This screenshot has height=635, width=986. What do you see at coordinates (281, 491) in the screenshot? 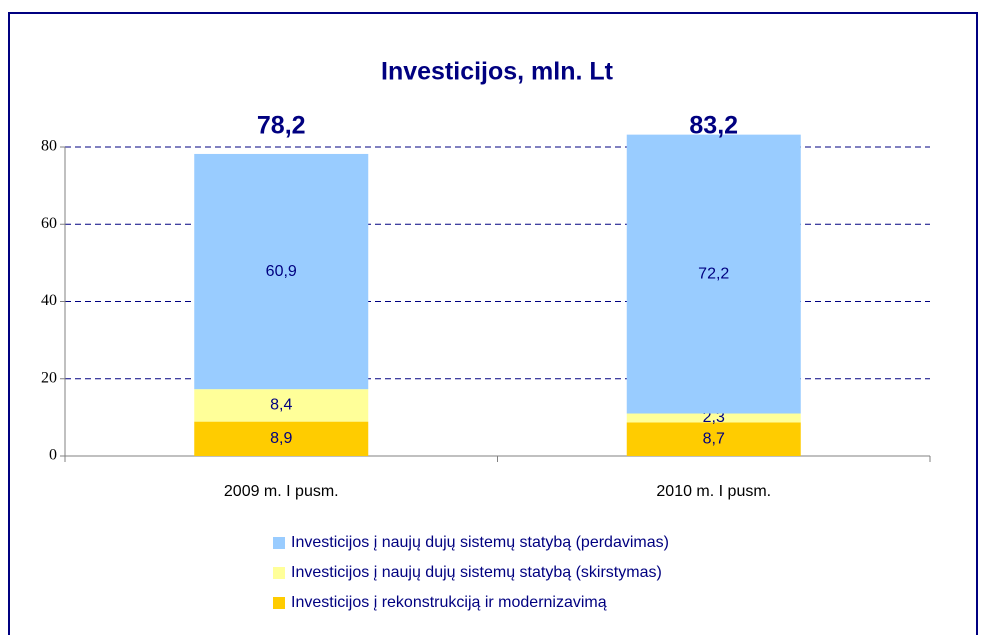
I see `x-tick-label: 2009 m. I pusm.` at bounding box center [281, 491].